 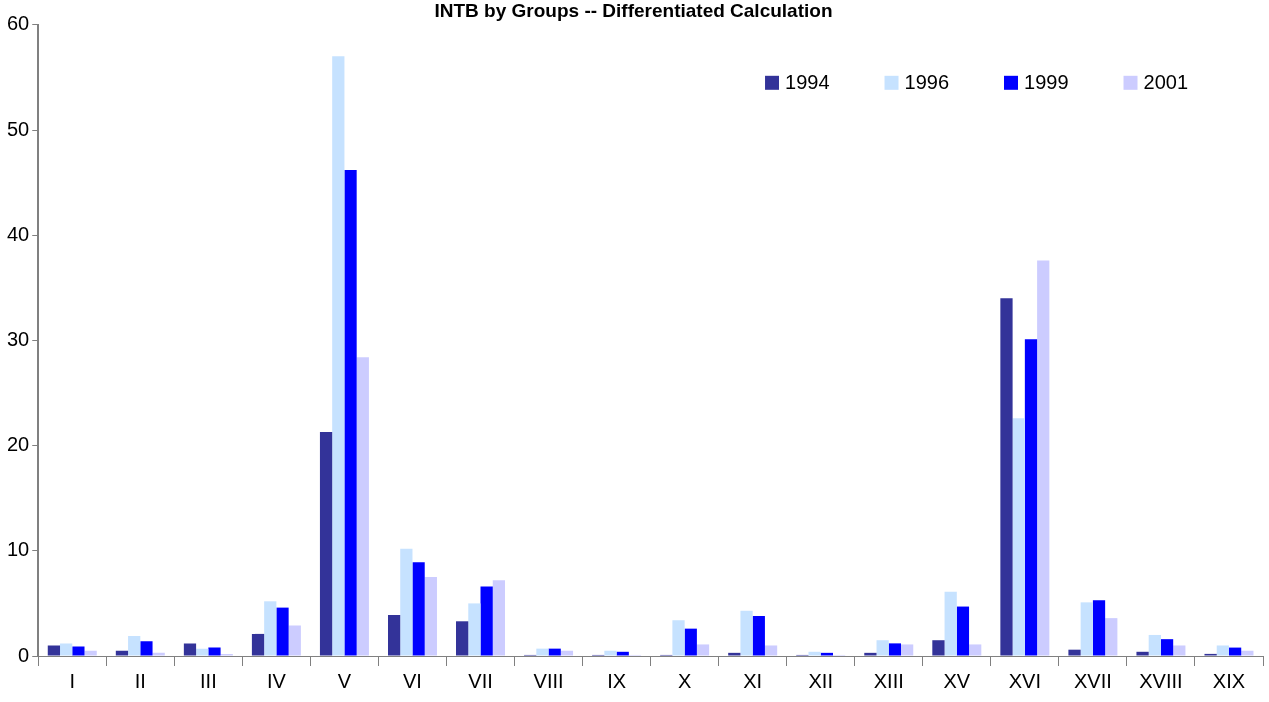 What do you see at coordinates (548, 680) in the screenshot?
I see `x-tick-label: VIII` at bounding box center [548, 680].